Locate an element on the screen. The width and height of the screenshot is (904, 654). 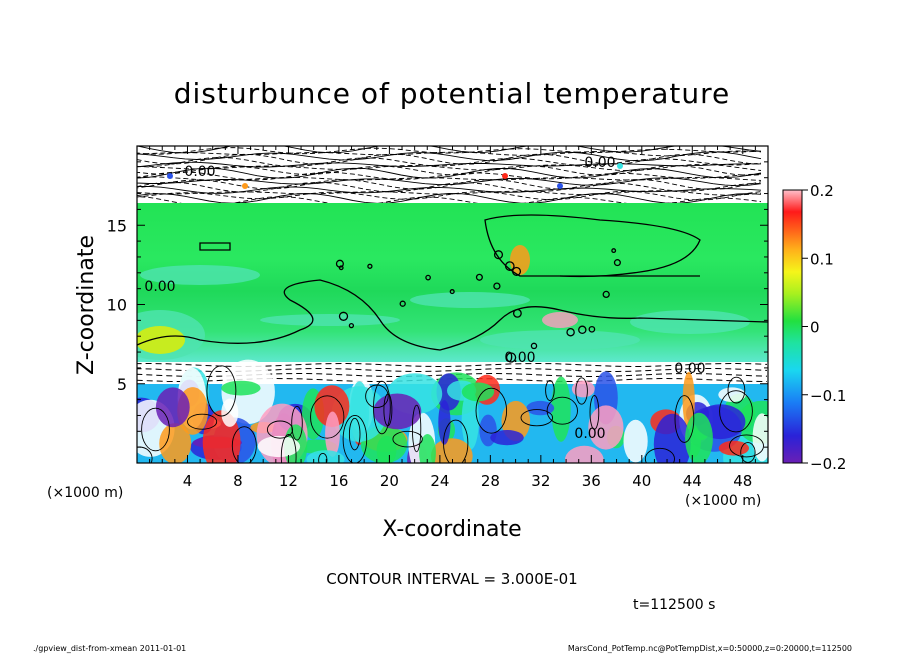
strip-contour-line is located at coordinates (452, 365).